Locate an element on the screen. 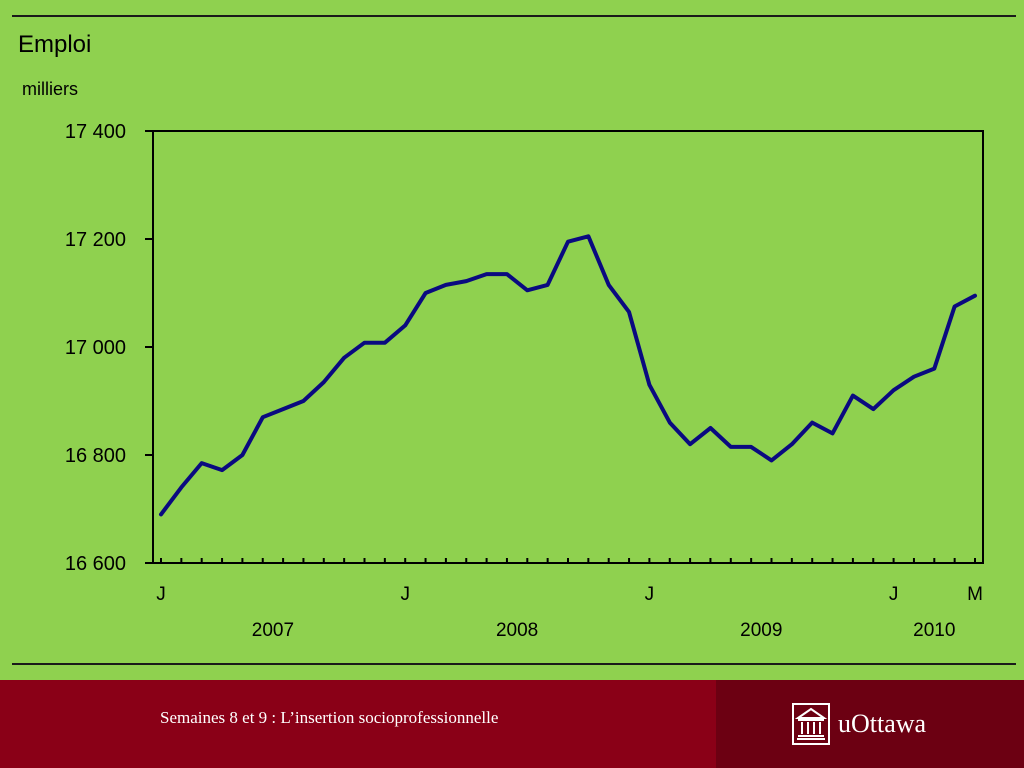  top-rule is located at coordinates (514, 16).